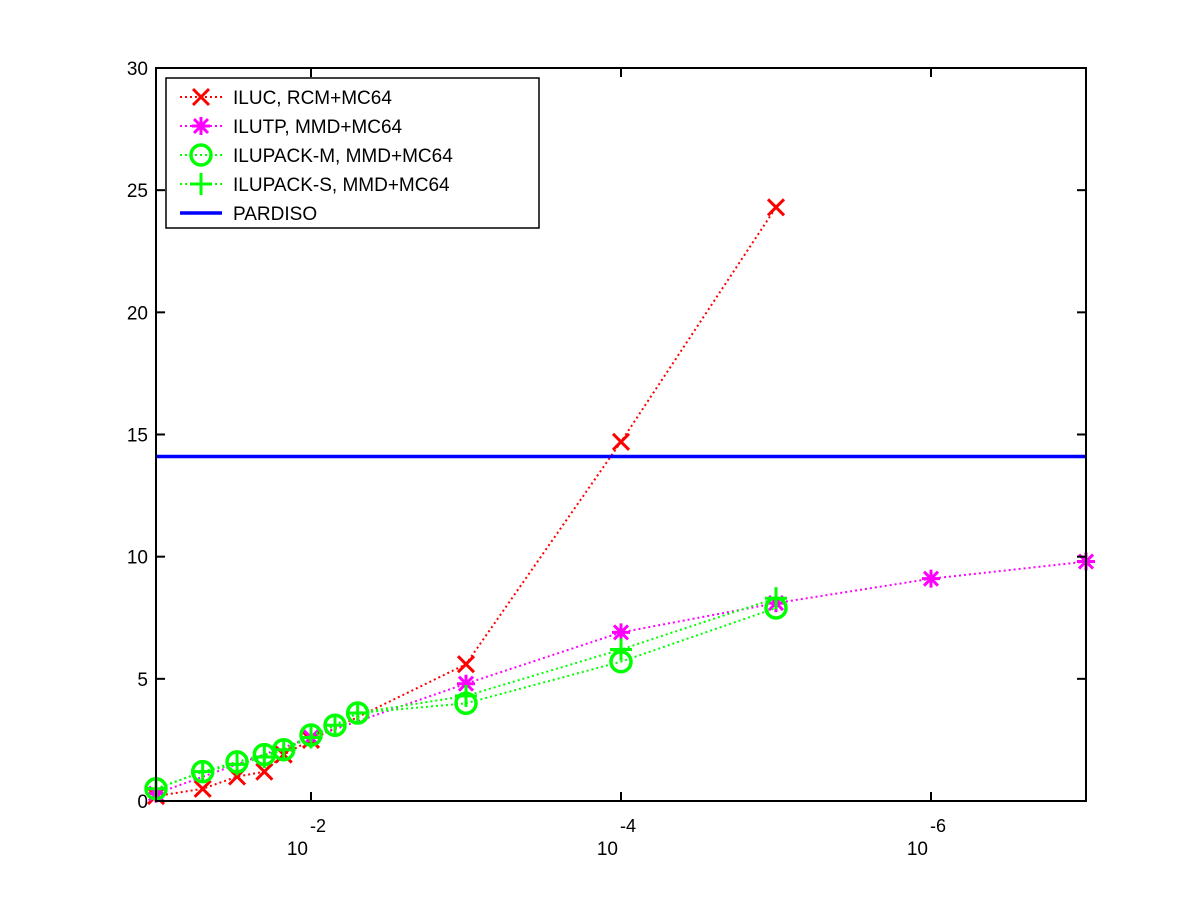 This screenshot has width=1200, height=900. What do you see at coordinates (137, 69) in the screenshot?
I see `y-tick-label: 30` at bounding box center [137, 69].